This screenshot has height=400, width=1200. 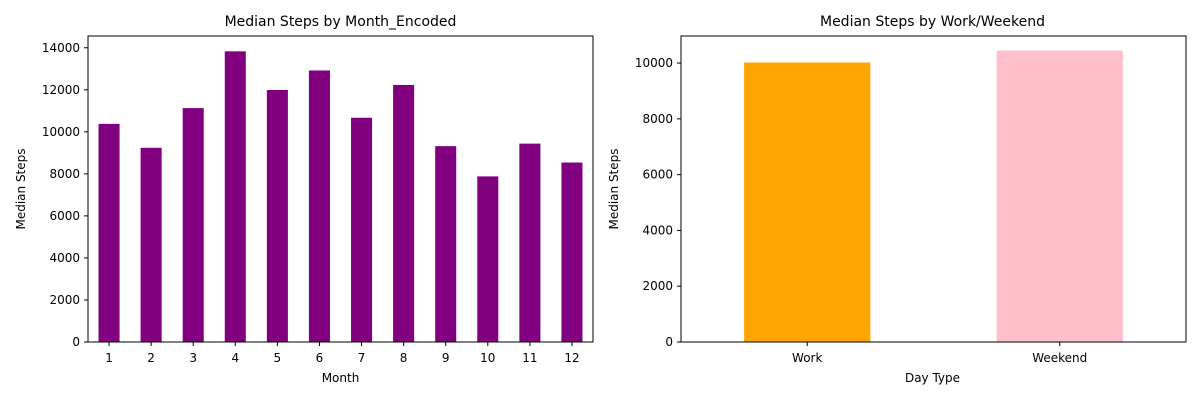 I want to click on x-tick-label: 7, so click(x=362, y=358).